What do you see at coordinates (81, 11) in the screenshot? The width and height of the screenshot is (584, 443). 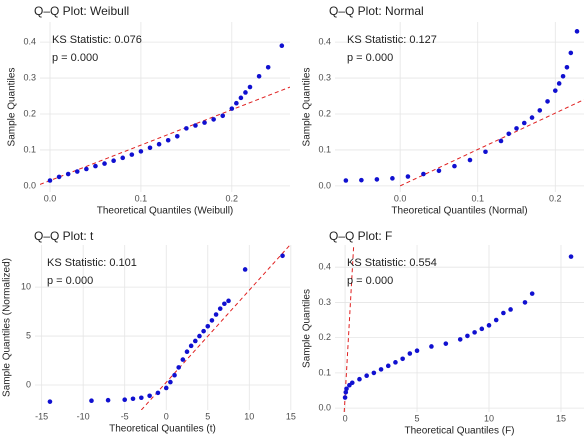 I see `panel-title: Q–Q Plot: Weibull` at bounding box center [81, 11].